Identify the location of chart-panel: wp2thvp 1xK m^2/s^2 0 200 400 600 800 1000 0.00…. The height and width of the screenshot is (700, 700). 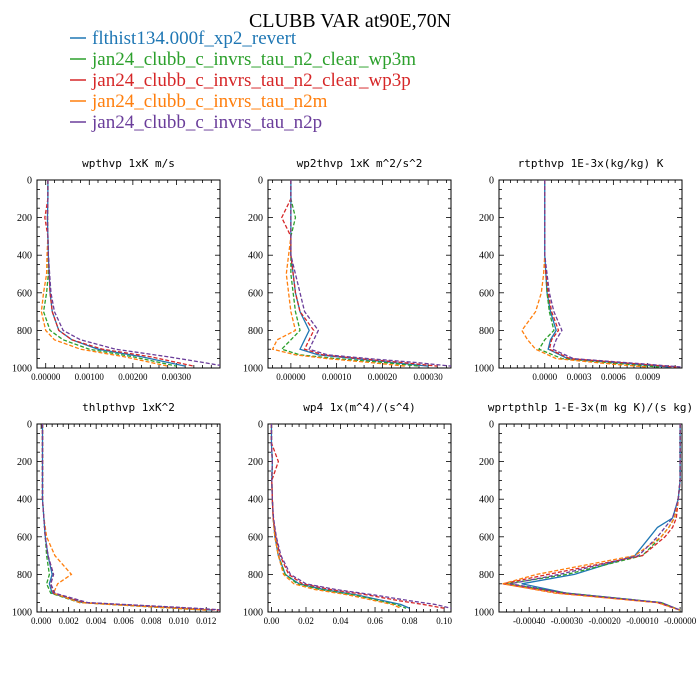
(347, 269).